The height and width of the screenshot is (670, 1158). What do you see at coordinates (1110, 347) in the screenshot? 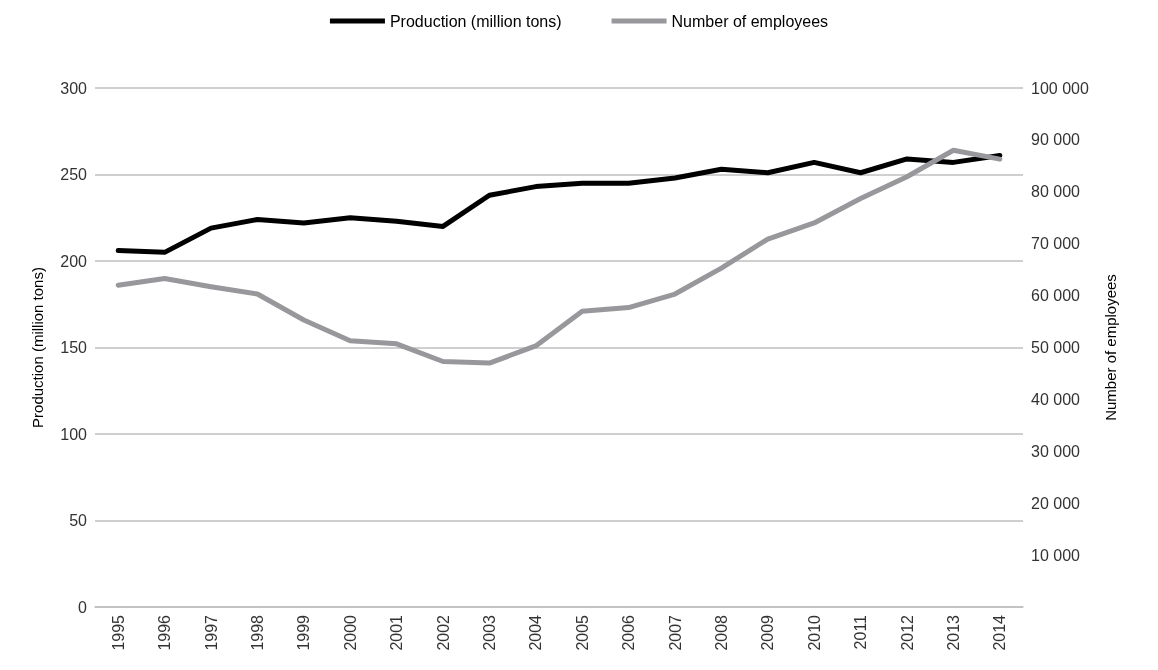
I see `y2-axis-title: Number of employees` at bounding box center [1110, 347].